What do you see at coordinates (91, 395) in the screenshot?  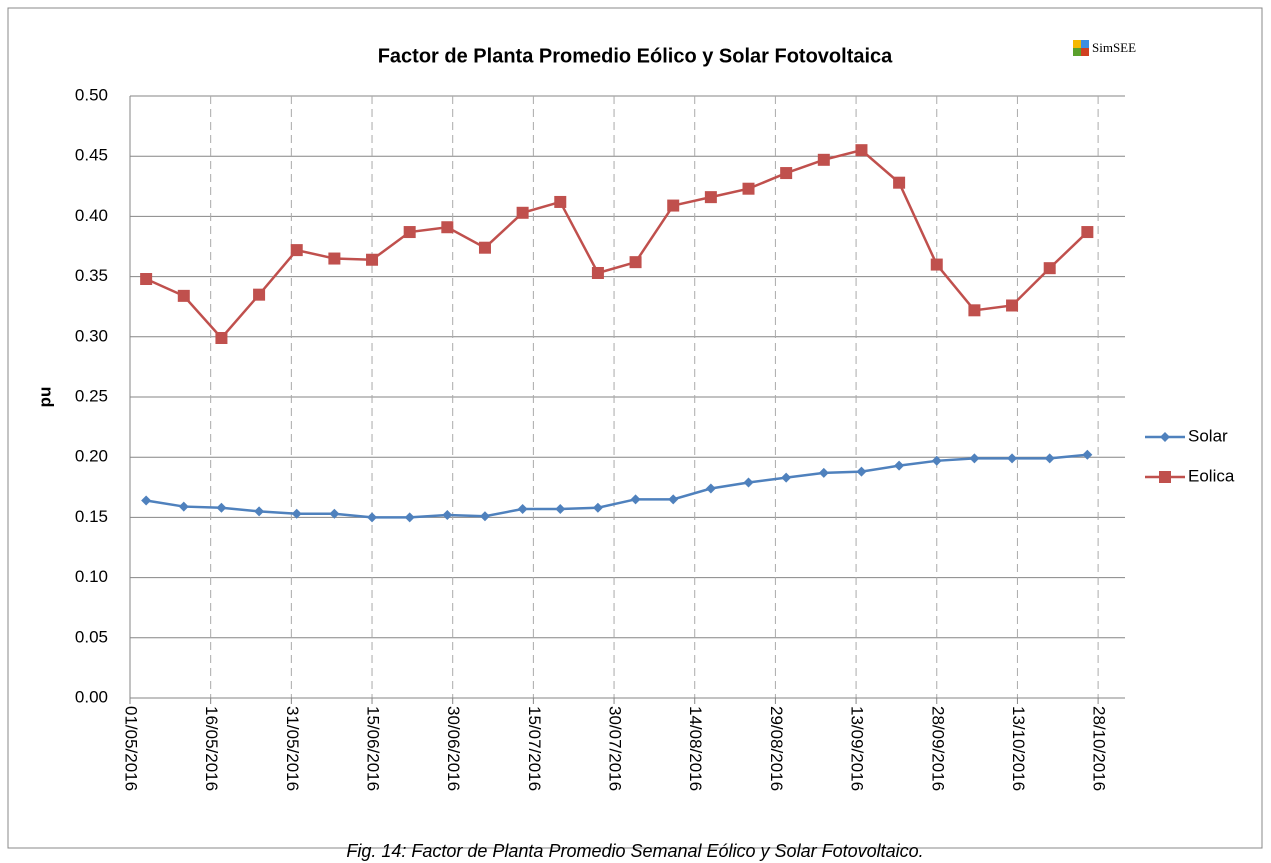 I see `y-tick-label: 0.25` at bounding box center [91, 395].